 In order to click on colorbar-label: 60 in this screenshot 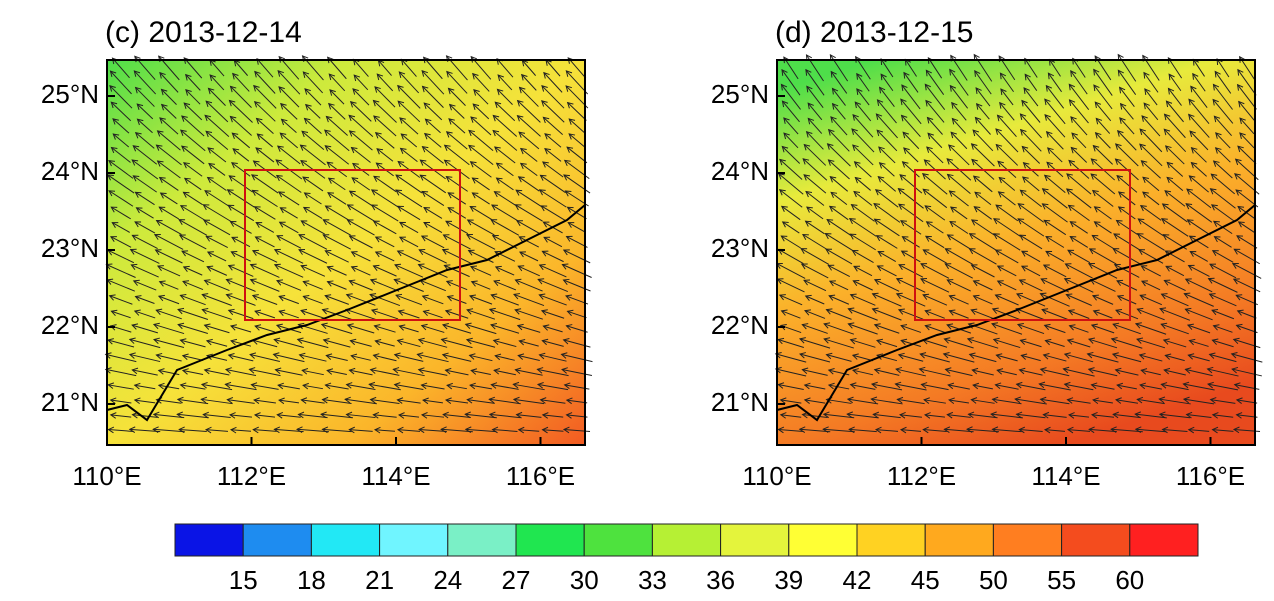, I will do `click(1129, 580)`.